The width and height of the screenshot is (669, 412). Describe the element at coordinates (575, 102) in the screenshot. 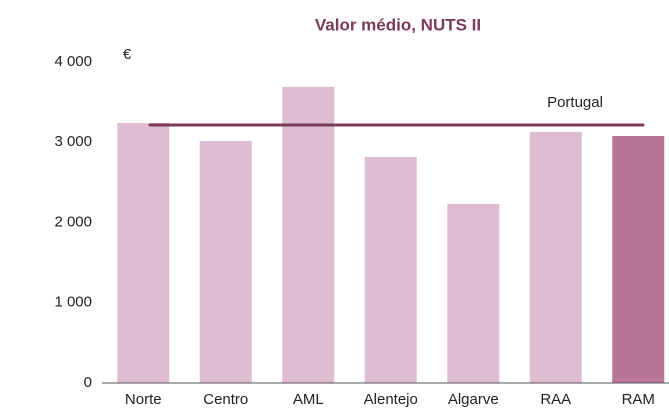

I see `reference-label: Portugal` at that location.